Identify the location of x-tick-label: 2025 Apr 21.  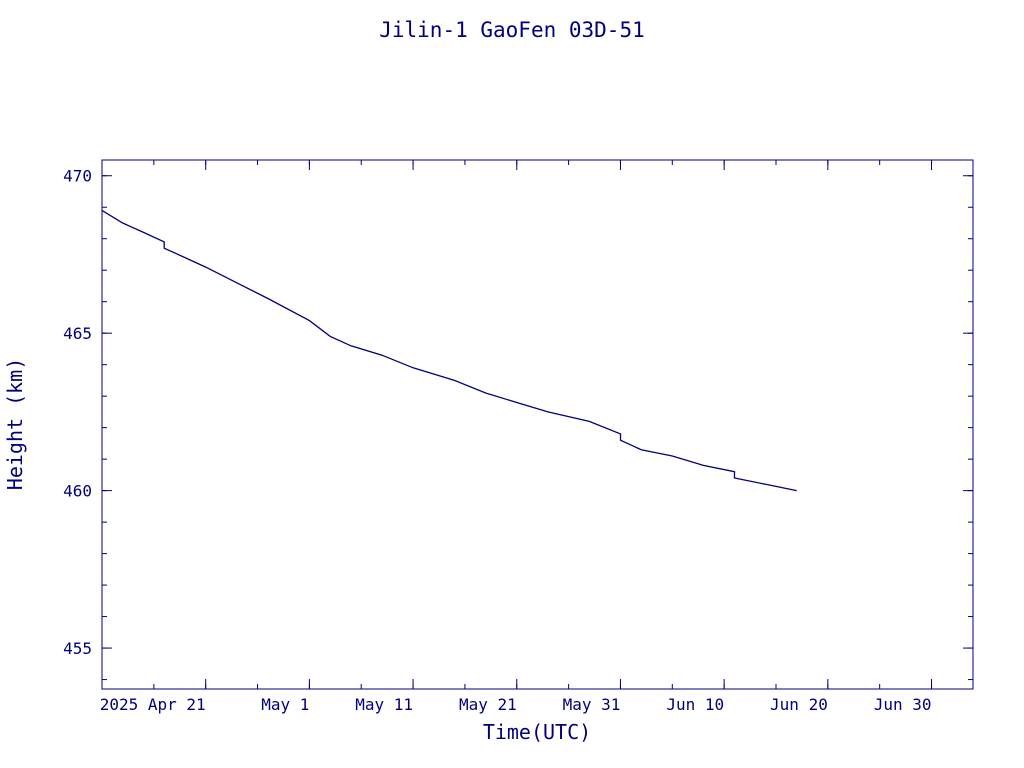
(153, 704).